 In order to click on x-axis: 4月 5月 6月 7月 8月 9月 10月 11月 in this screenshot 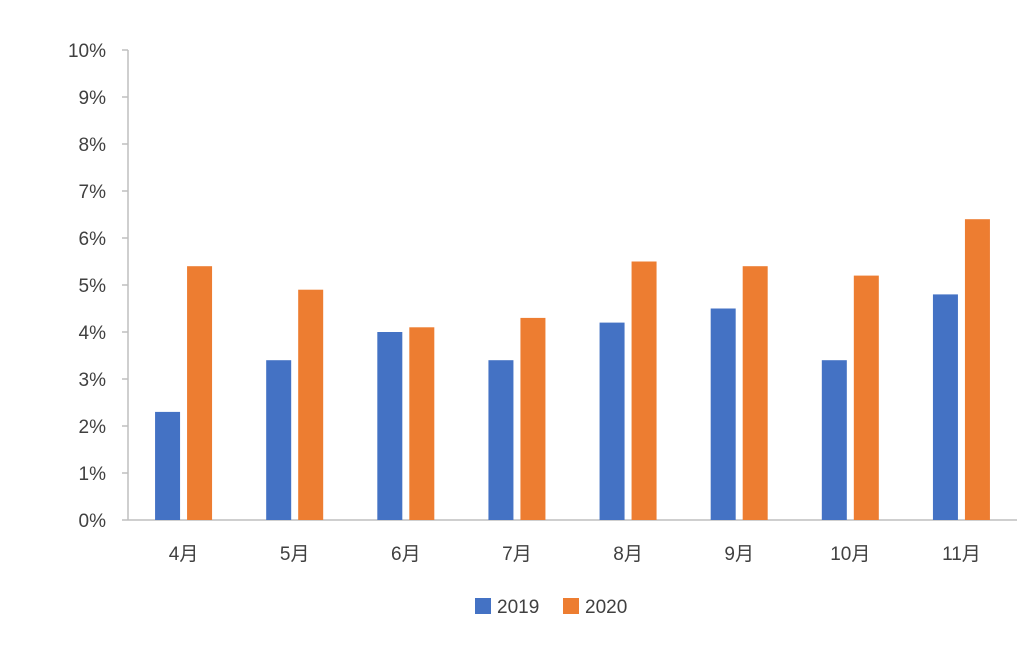, I will do `click(572, 542)`.